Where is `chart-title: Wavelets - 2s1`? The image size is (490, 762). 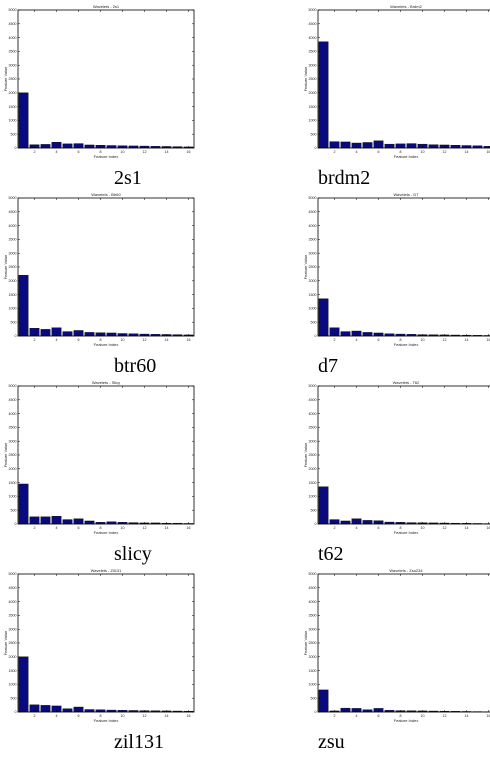
chart-title: Wavelets - 2s1 is located at coordinates (106, 6).